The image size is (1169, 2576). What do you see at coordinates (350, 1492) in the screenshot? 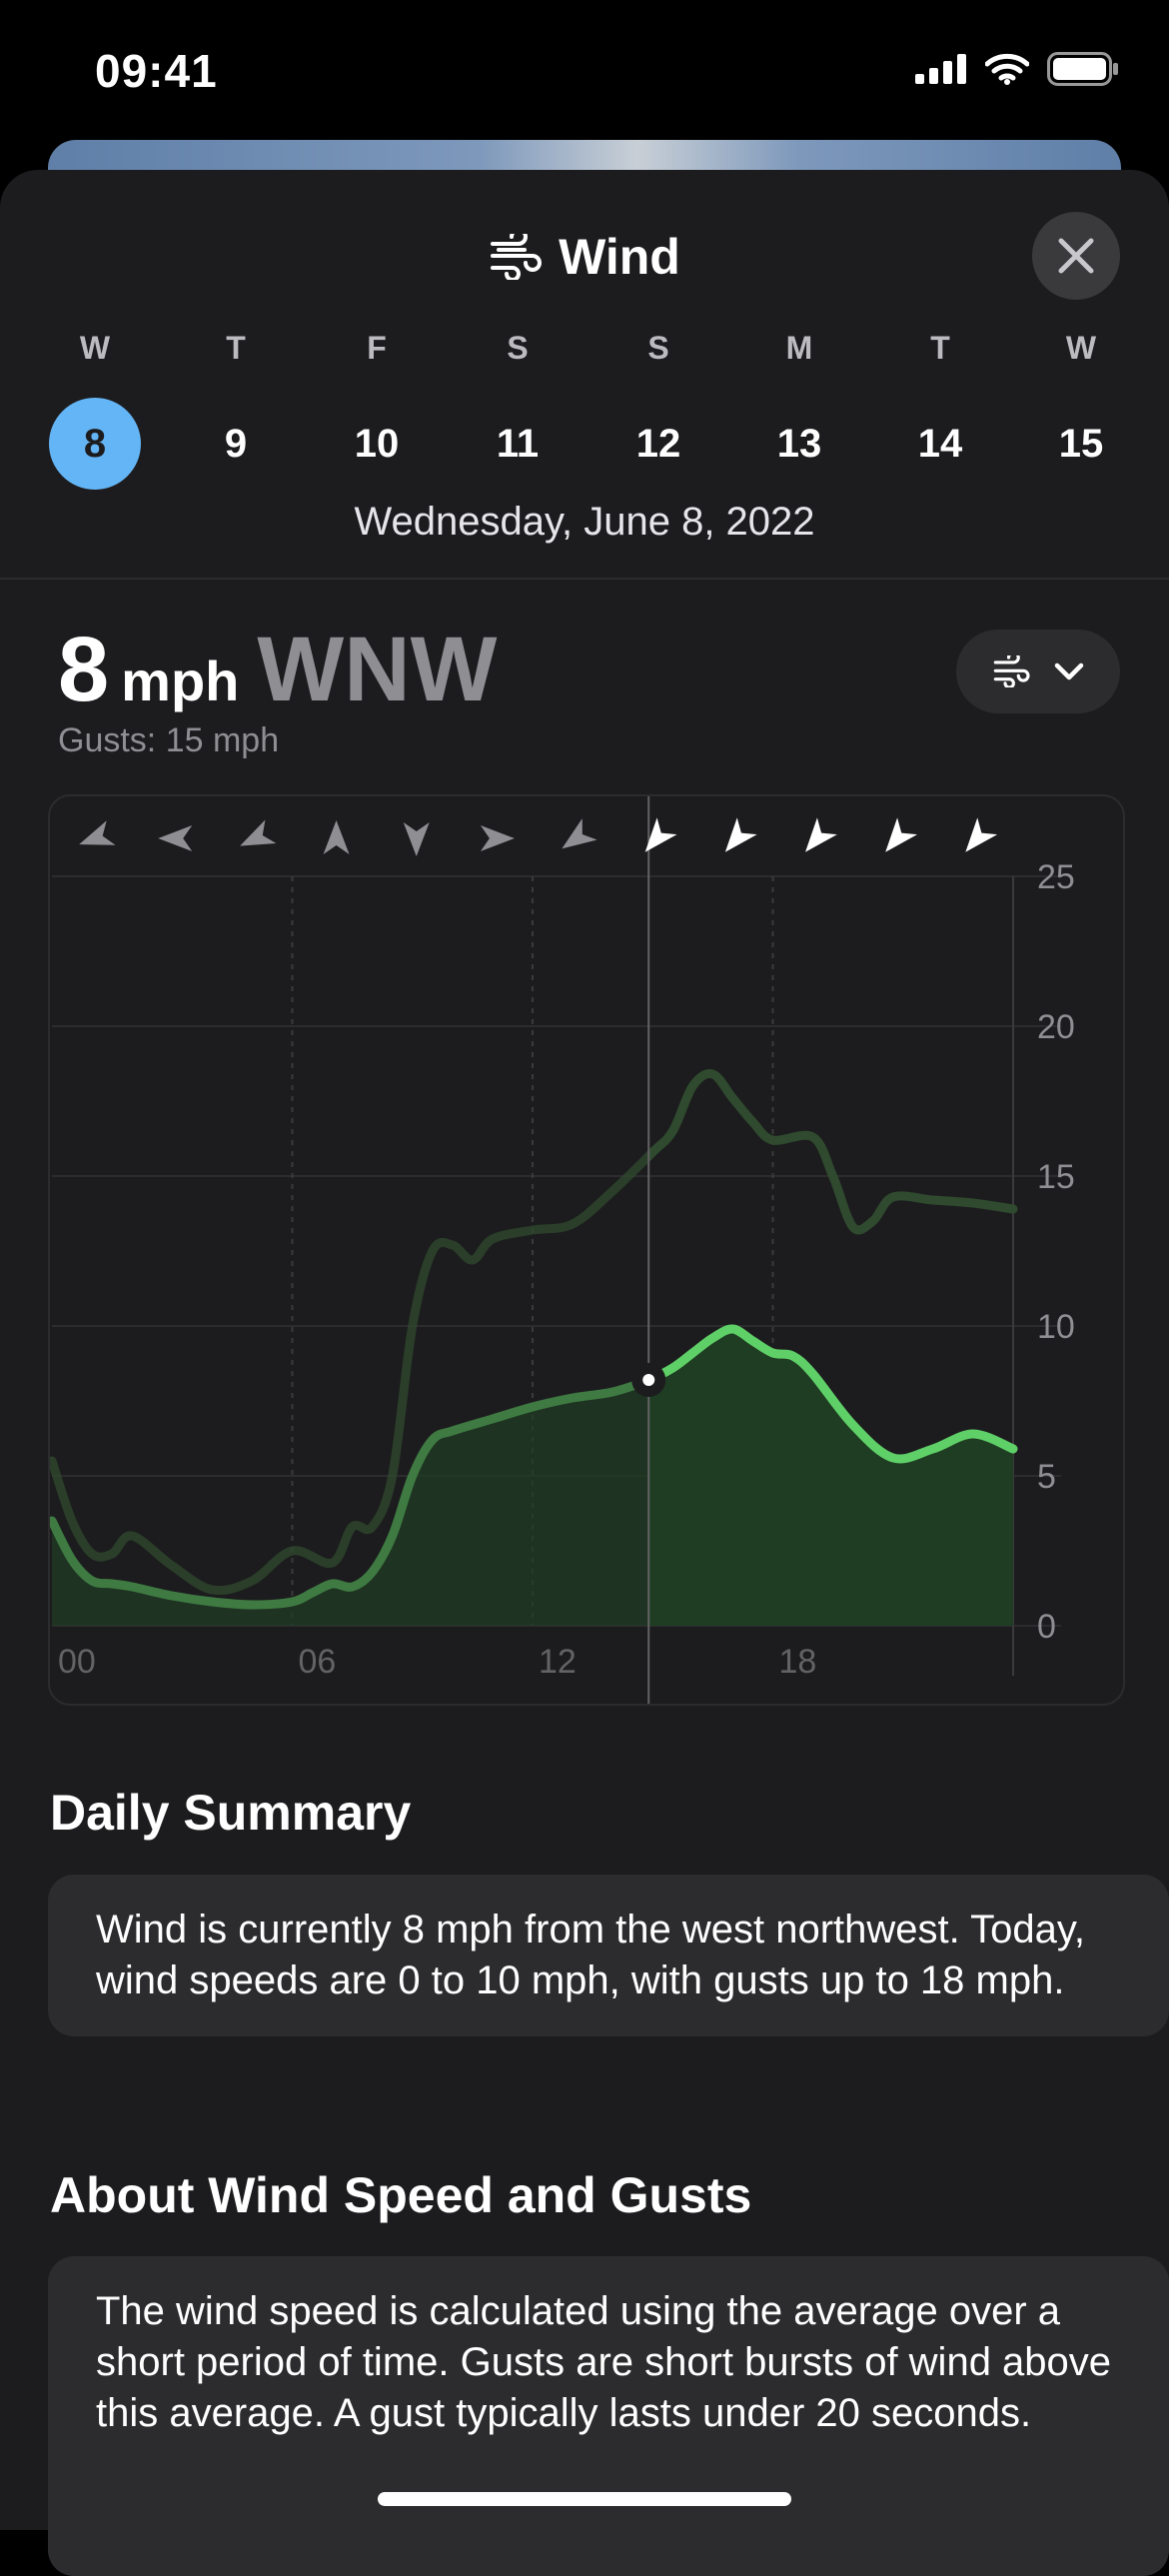
I see `wind-line-past` at bounding box center [350, 1492].